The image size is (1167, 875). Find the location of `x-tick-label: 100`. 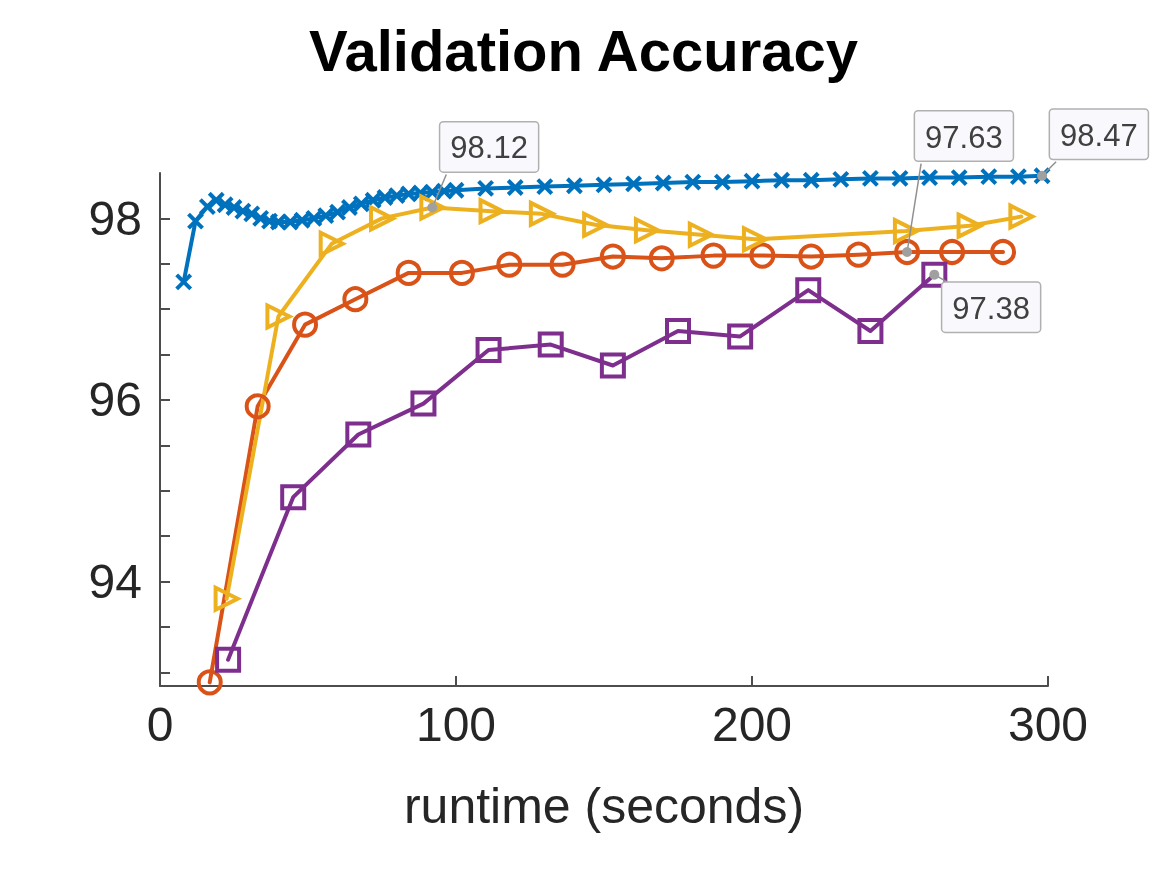

x-tick-label: 100 is located at coordinates (456, 724).